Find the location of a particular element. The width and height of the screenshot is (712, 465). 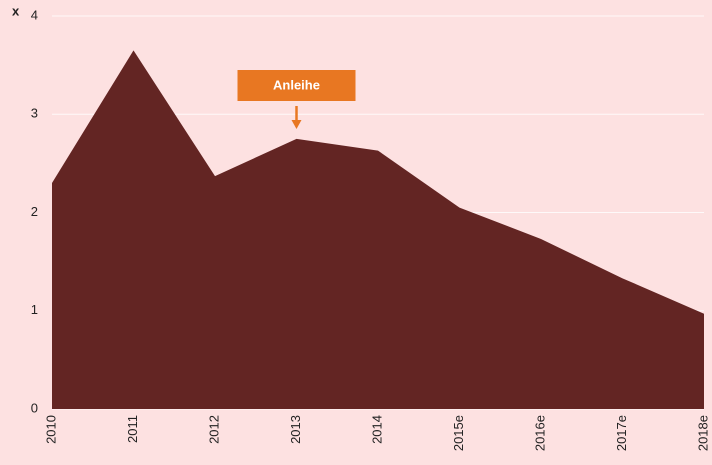

y-axis-label: x is located at coordinates (16, 10).